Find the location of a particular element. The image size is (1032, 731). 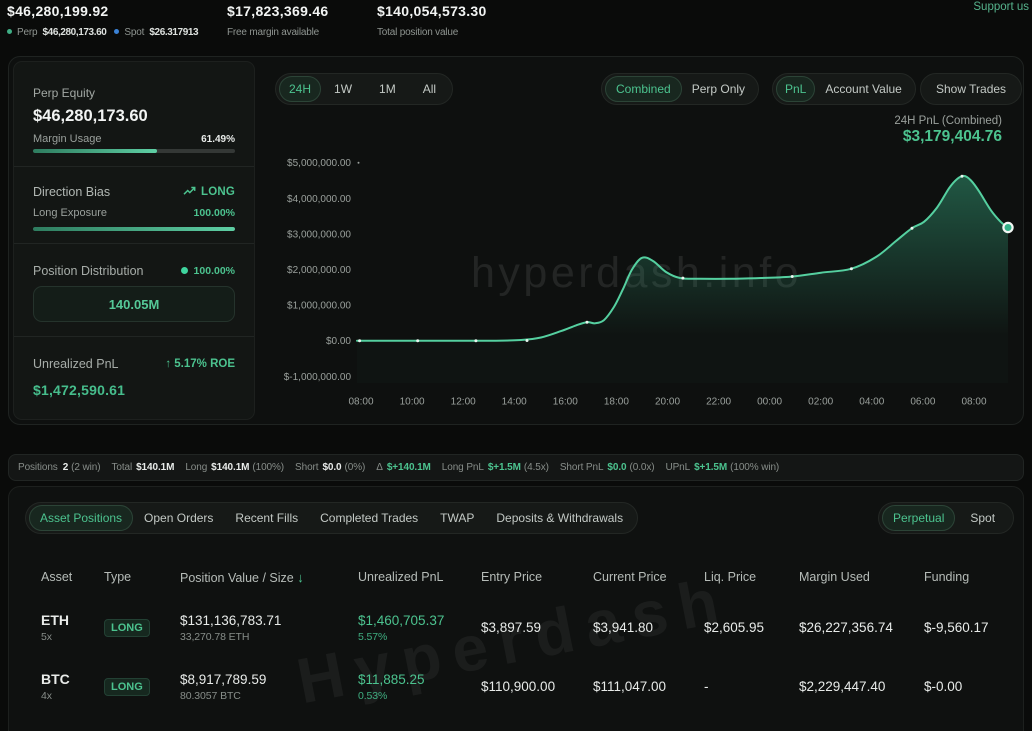

svg-text: 18:00 is located at coordinates (616, 402).